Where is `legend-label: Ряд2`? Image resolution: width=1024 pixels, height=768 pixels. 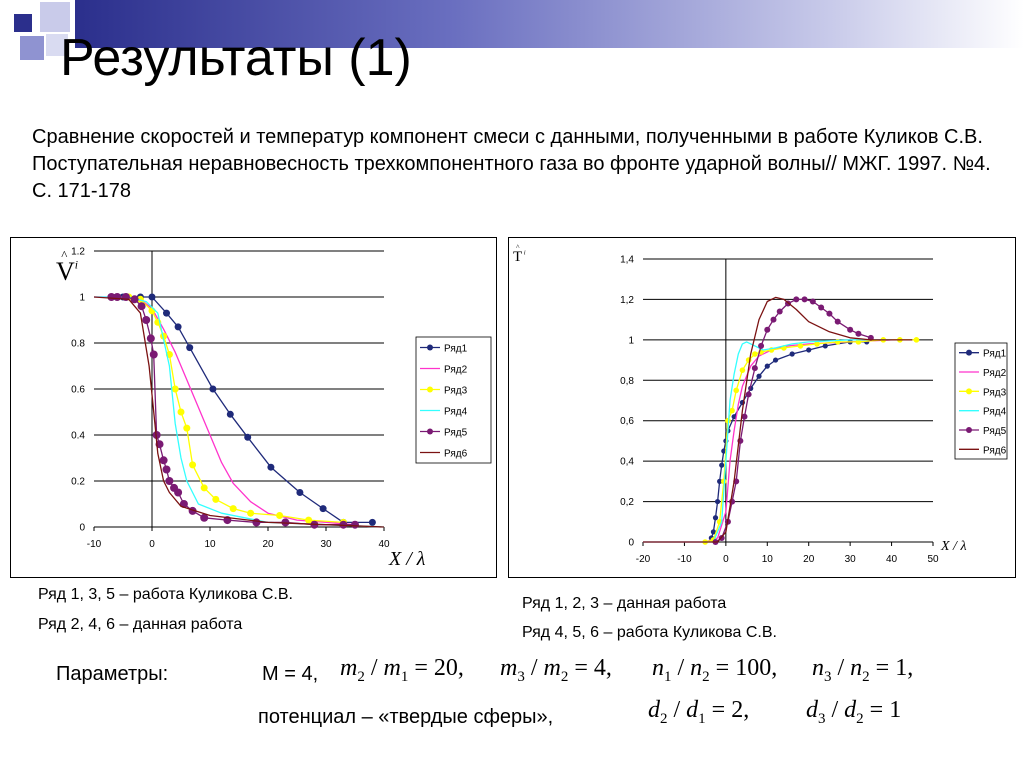
legend-label: Ряд2 is located at coordinates (995, 373).